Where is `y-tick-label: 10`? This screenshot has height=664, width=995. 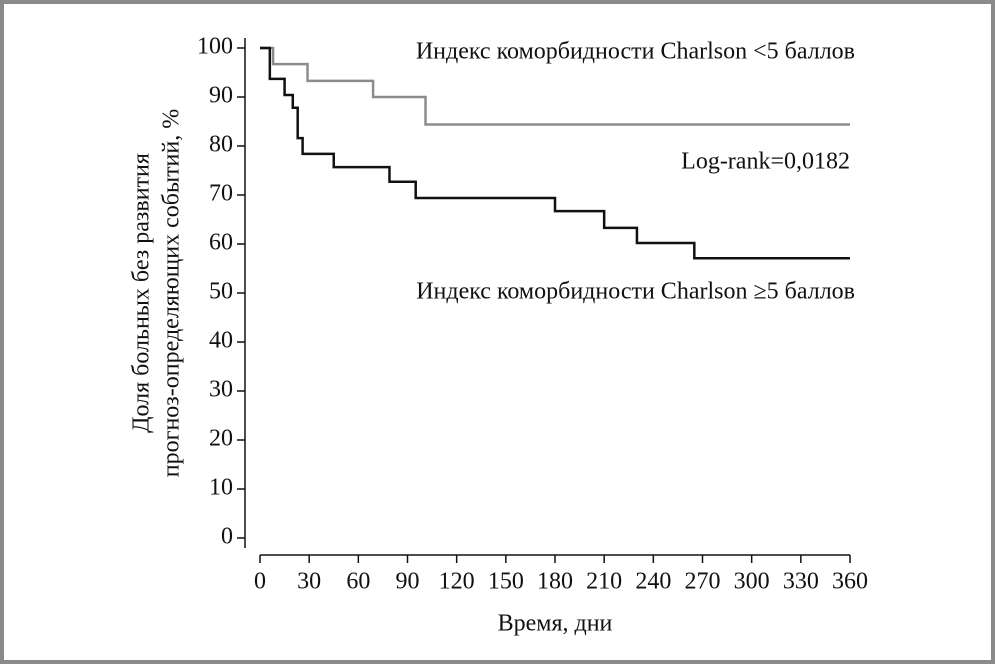
y-tick-label: 10 is located at coordinates (221, 488).